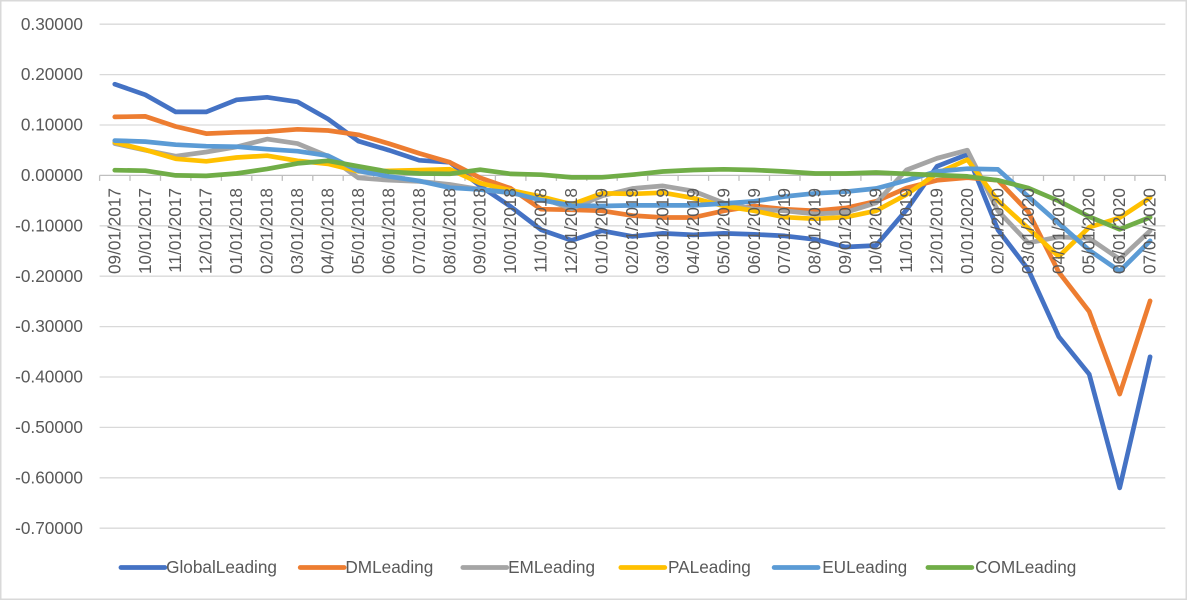 This screenshot has height=605, width=1187. Describe the element at coordinates (328, 231) in the screenshot. I see `svg-text: 04/01/2018` at that location.